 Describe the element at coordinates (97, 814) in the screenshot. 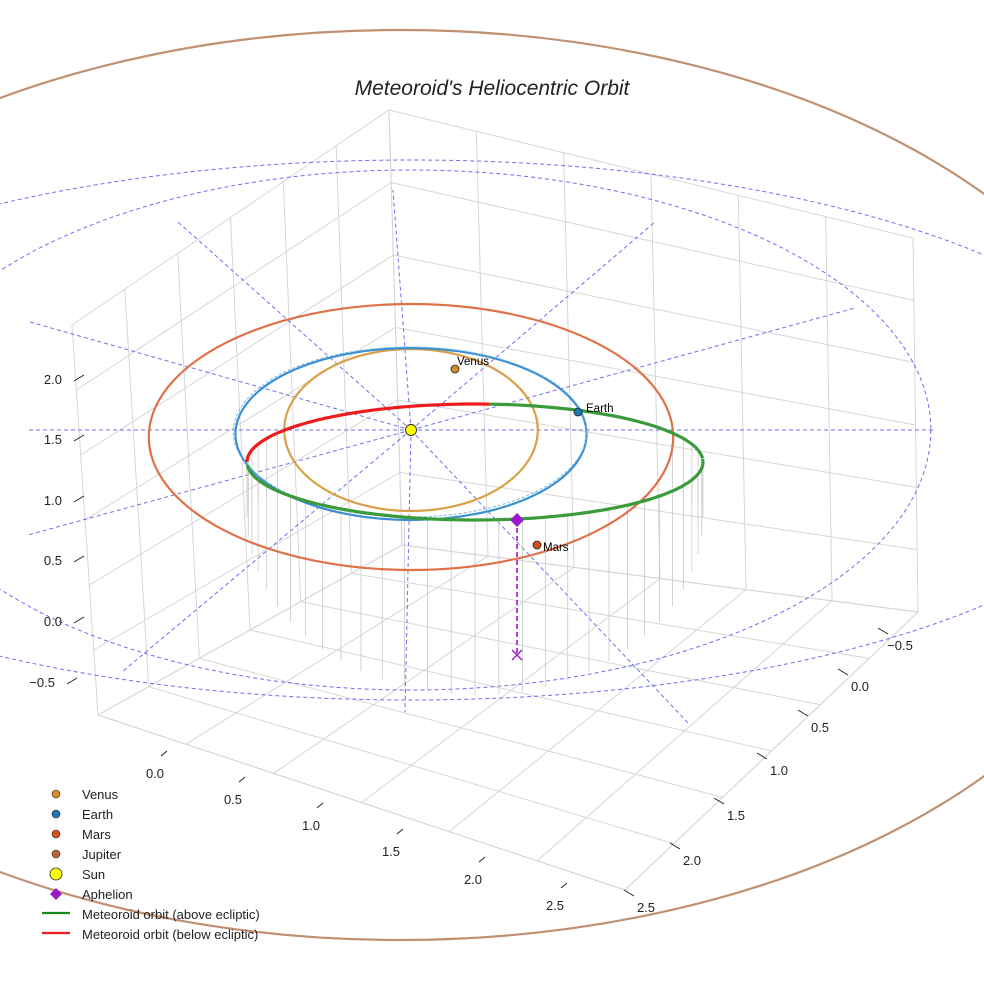

I see `legend-label: Earth` at that location.